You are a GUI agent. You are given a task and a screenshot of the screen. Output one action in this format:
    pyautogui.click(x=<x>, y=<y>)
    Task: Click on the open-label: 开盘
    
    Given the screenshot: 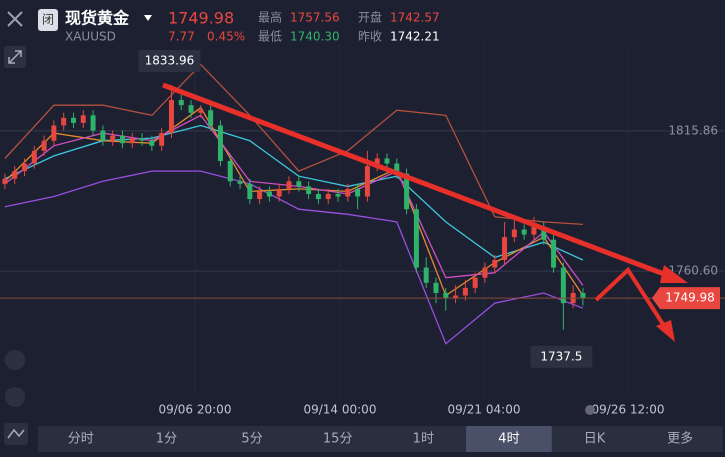 What is the action you would take?
    pyautogui.click(x=370, y=17)
    